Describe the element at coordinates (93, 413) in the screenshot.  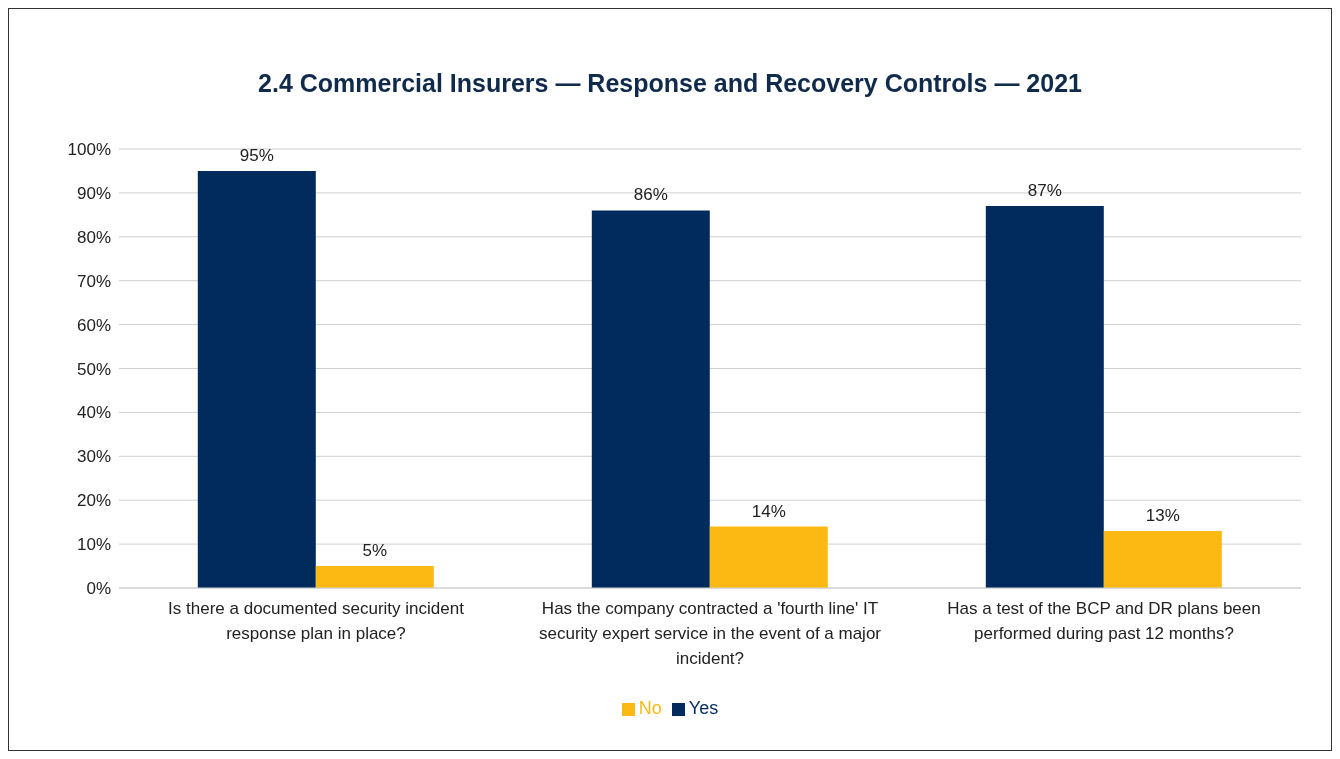
I see `y-tick-label: 40%` at that location.